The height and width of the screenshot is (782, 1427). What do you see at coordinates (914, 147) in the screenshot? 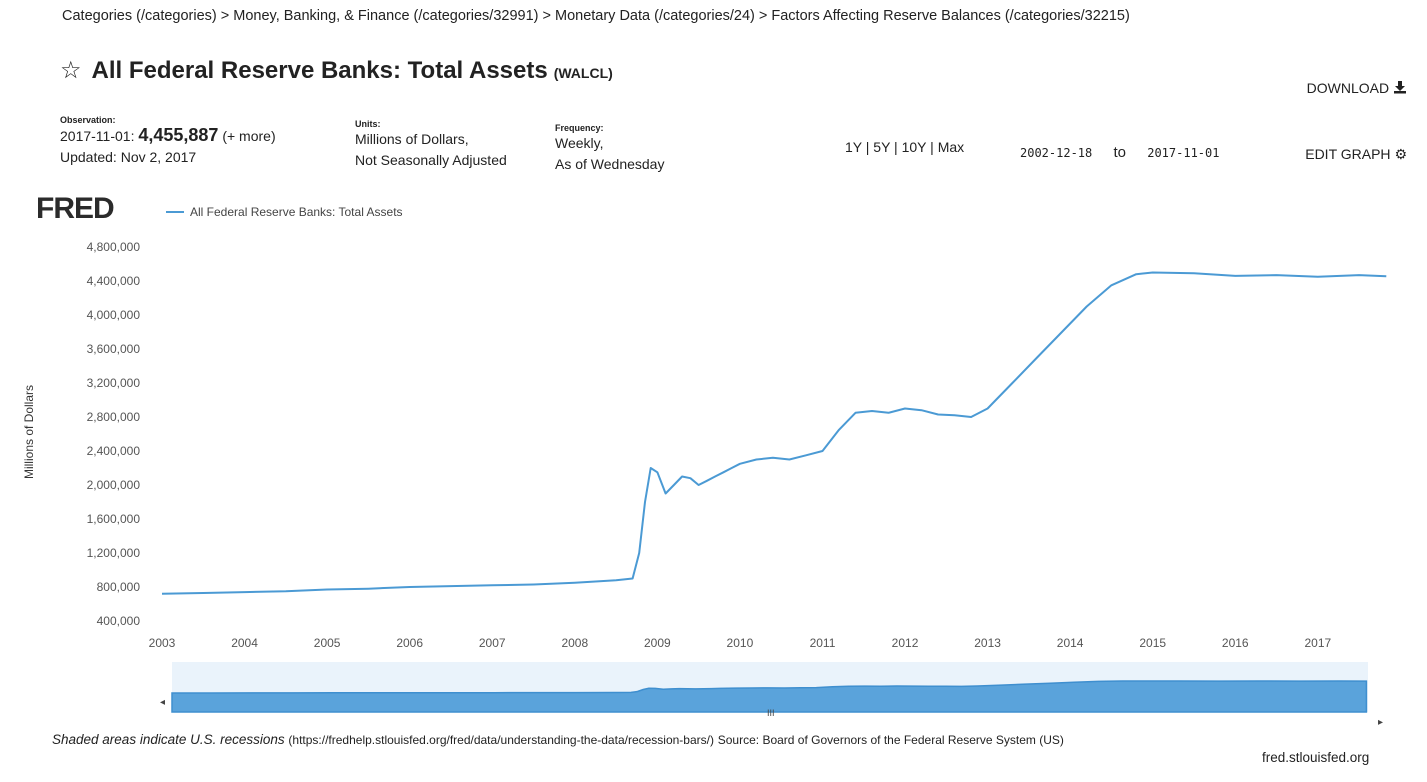
I see `range-10y-button: 10Y` at bounding box center [914, 147].